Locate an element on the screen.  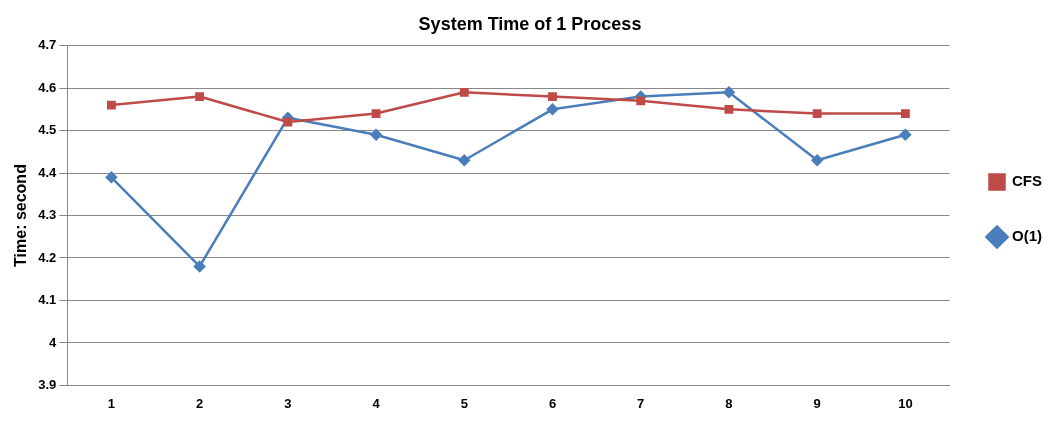
chart-title: System Time of 1 Process is located at coordinates (530, 23).